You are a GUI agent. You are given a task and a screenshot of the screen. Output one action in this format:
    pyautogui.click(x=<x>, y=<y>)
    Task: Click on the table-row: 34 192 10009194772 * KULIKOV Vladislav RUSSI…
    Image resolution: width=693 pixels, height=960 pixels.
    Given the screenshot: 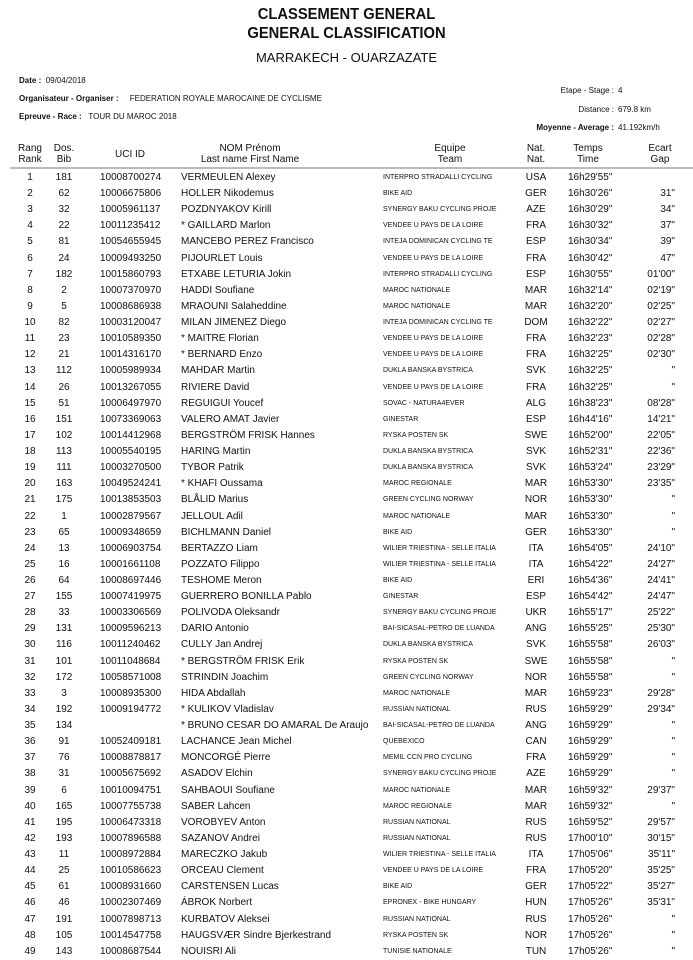 What is the action you would take?
    pyautogui.click(x=346, y=710)
    